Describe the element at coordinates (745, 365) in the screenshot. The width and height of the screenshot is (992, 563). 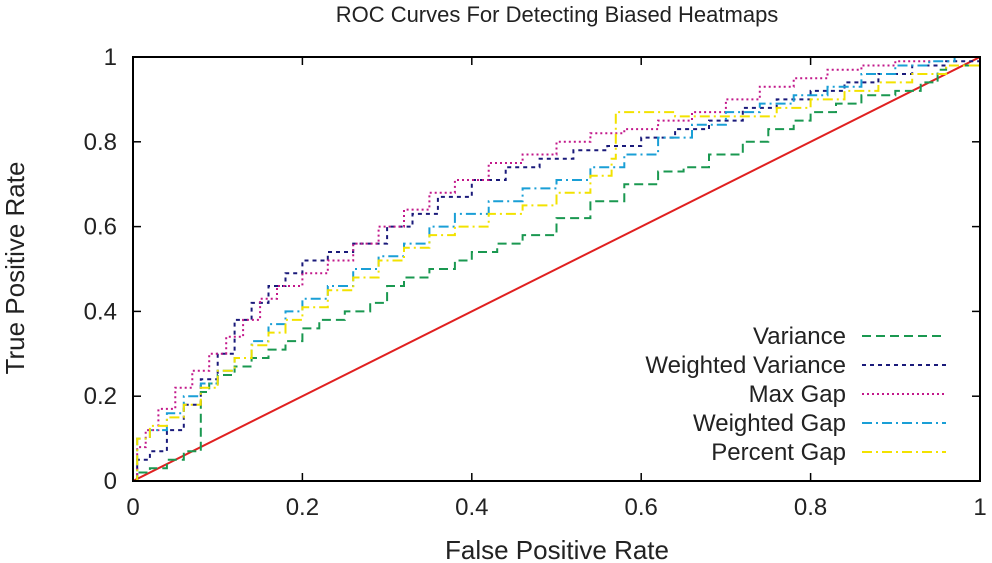
I see `legend-label-weighted-variance: Weighted Variance` at that location.